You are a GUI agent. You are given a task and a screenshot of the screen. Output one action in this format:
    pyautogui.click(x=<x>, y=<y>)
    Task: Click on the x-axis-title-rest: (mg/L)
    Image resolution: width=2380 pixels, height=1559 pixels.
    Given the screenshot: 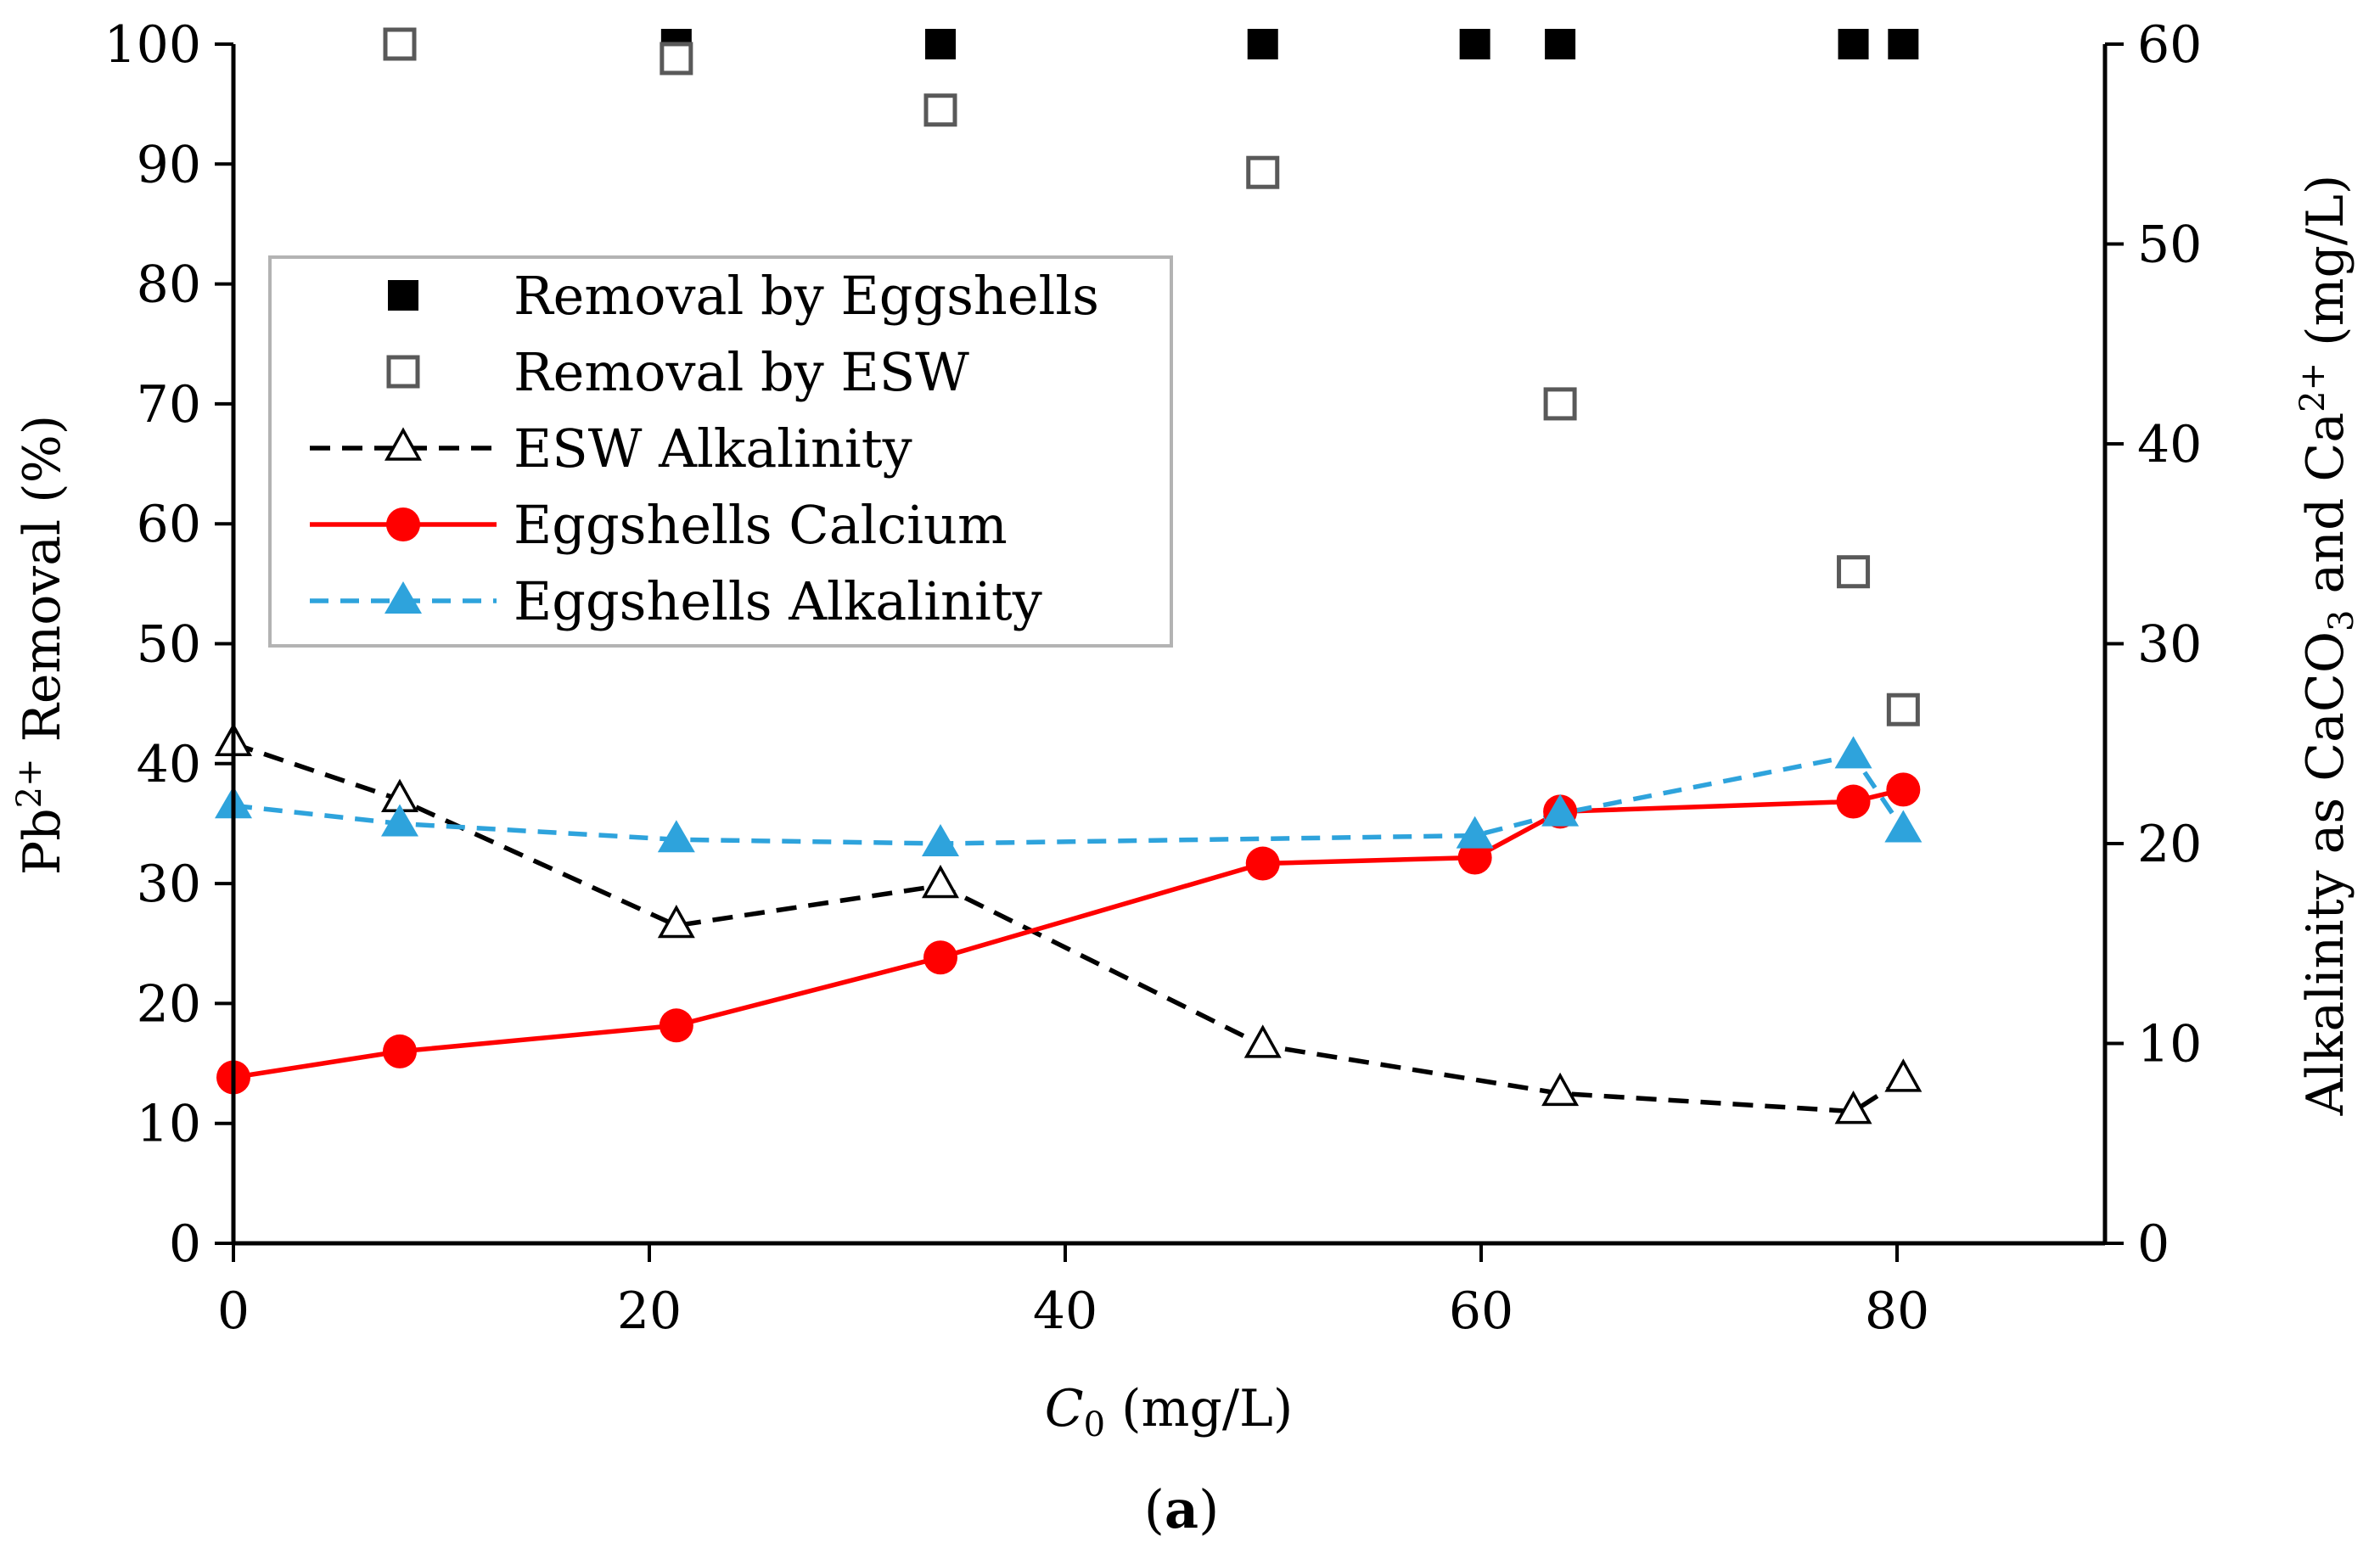 What is the action you would take?
    pyautogui.click(x=1199, y=1408)
    